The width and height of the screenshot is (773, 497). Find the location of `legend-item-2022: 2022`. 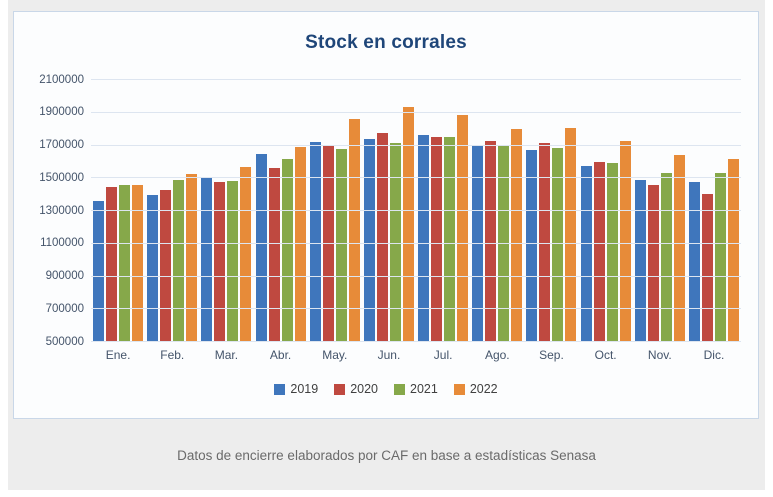

legend-item-2022: 2022 is located at coordinates (475, 389).